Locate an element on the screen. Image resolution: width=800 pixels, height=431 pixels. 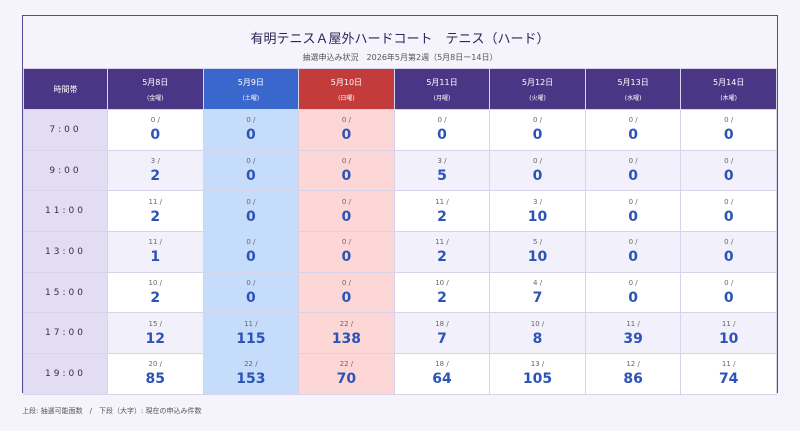
available-line: 3 / is located at coordinates (537, 202).